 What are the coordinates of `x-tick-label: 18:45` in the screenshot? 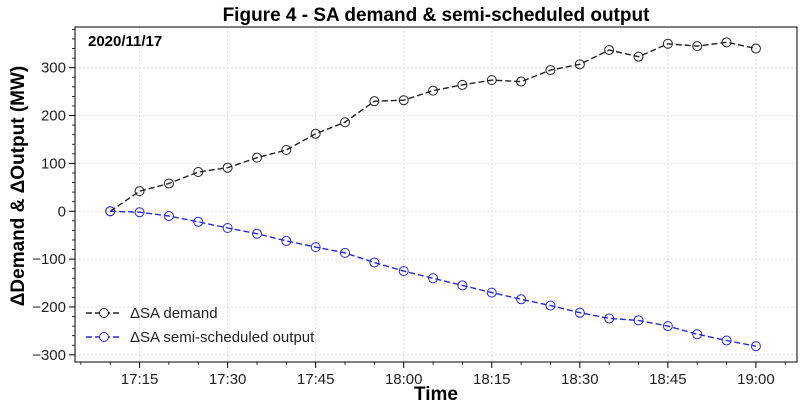 It's located at (668, 379).